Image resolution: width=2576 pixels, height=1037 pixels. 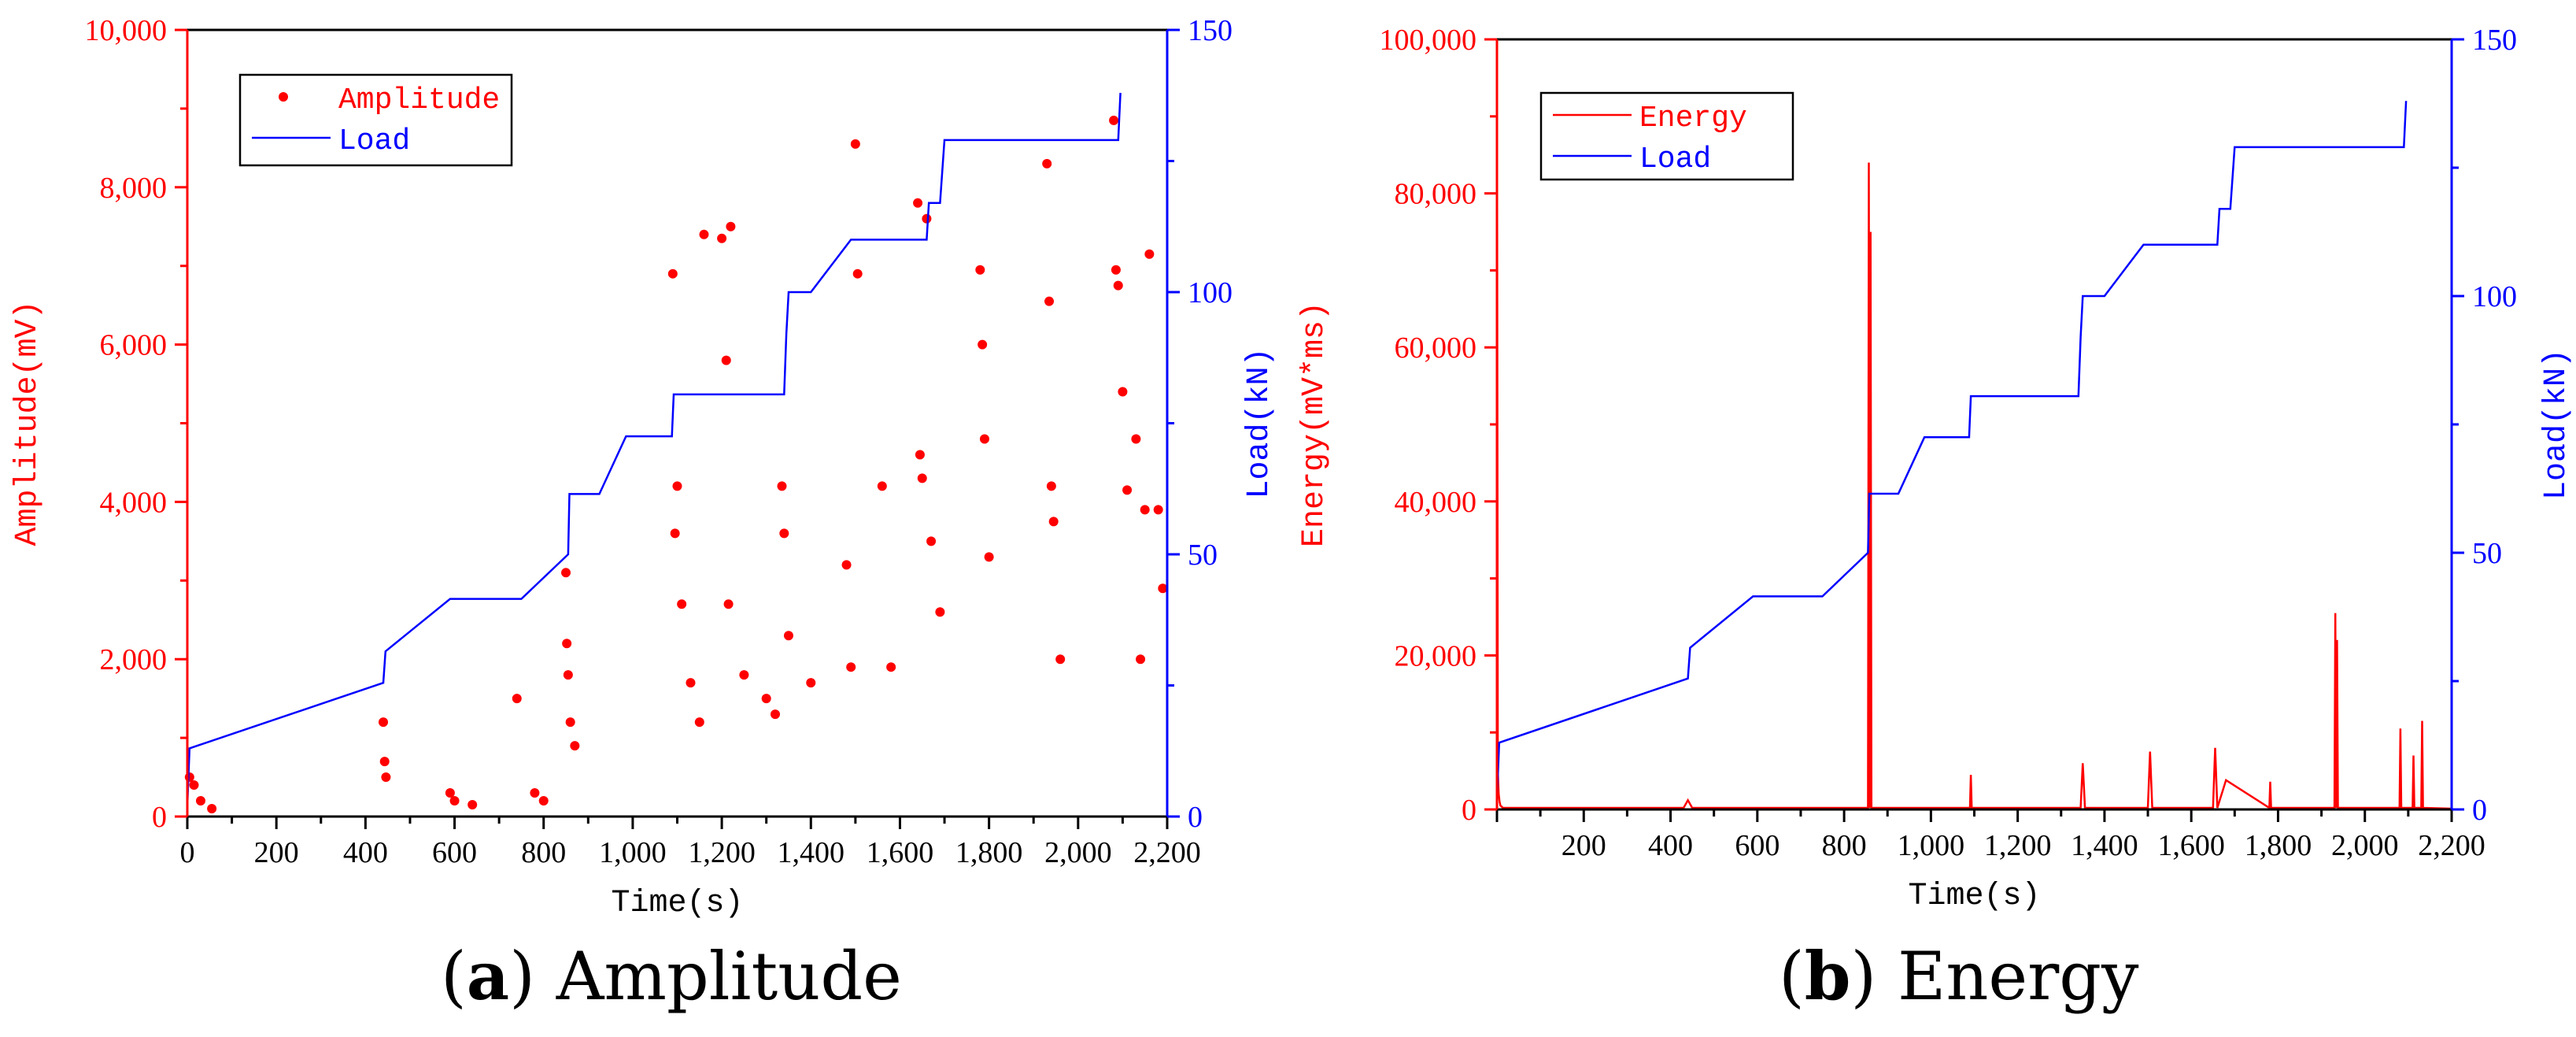 I want to click on x-tick-label: 200, so click(x=1583, y=845).